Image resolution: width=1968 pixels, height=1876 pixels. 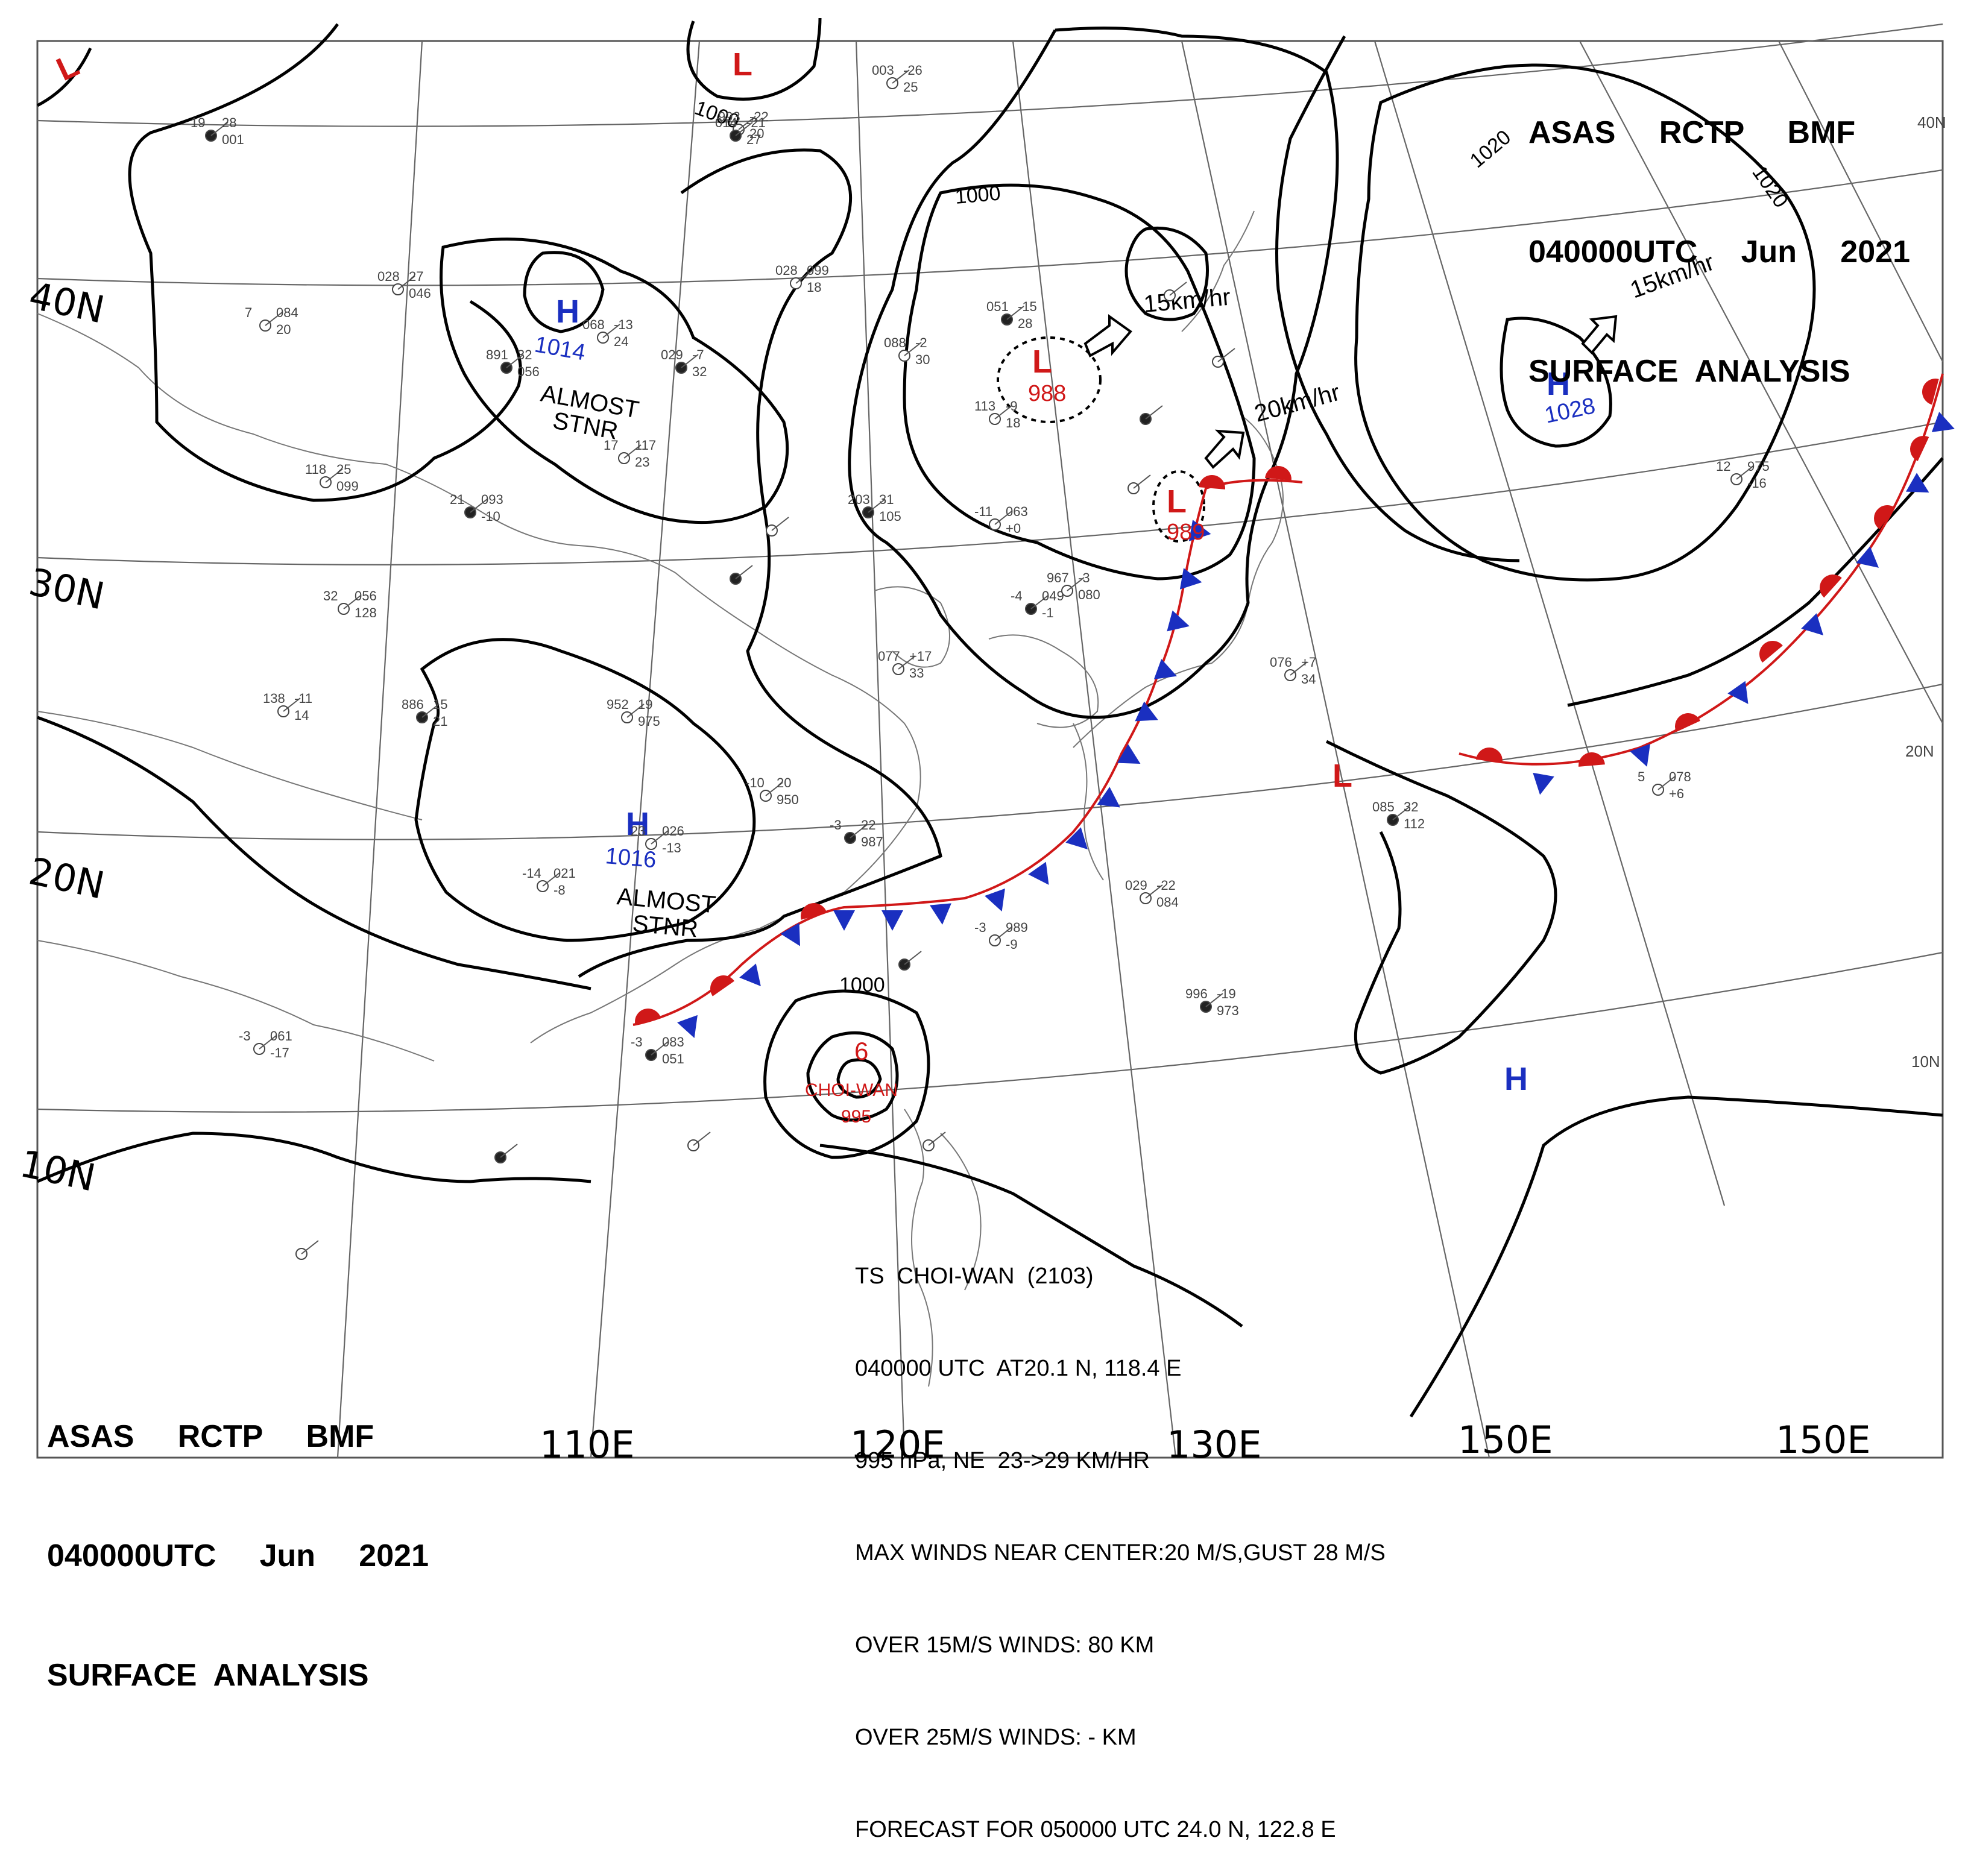 What do you see at coordinates (862, 985) in the screenshot?
I see `isobar-label: 1000` at bounding box center [862, 985].